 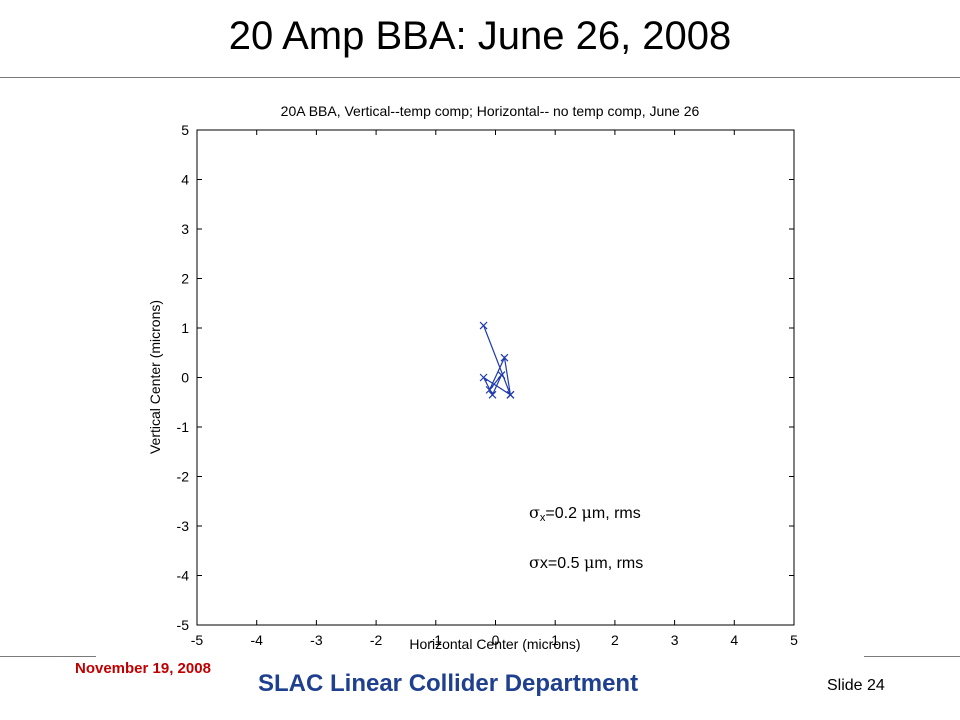 I want to click on y-tick: -1, so click(x=485, y=427).